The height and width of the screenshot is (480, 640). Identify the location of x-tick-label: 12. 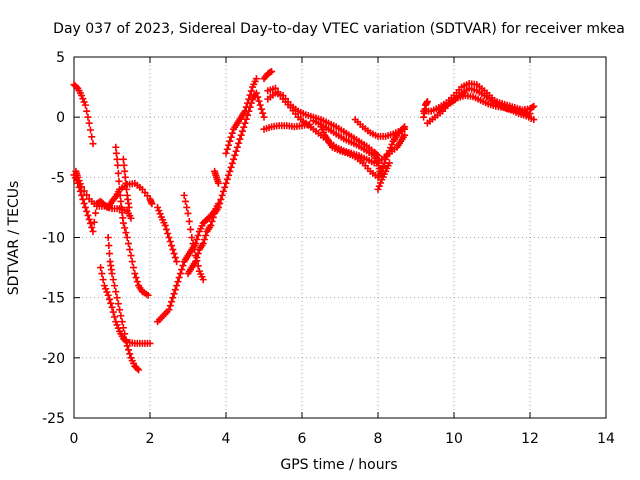
(530, 439).